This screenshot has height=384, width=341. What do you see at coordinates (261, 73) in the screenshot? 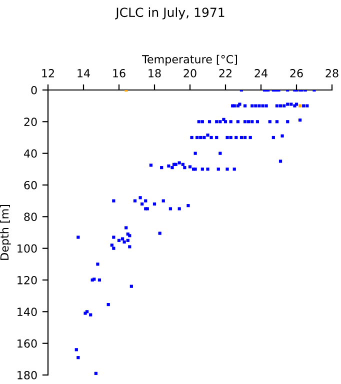
I see `x-tick-label: 24` at bounding box center [261, 73].